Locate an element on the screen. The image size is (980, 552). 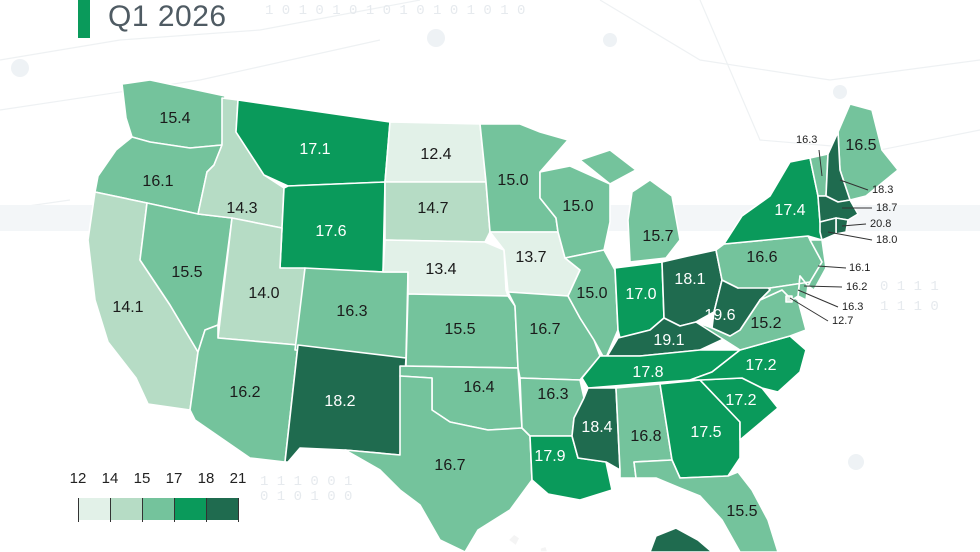
map-title: Q1 2026 is located at coordinates (167, 16).